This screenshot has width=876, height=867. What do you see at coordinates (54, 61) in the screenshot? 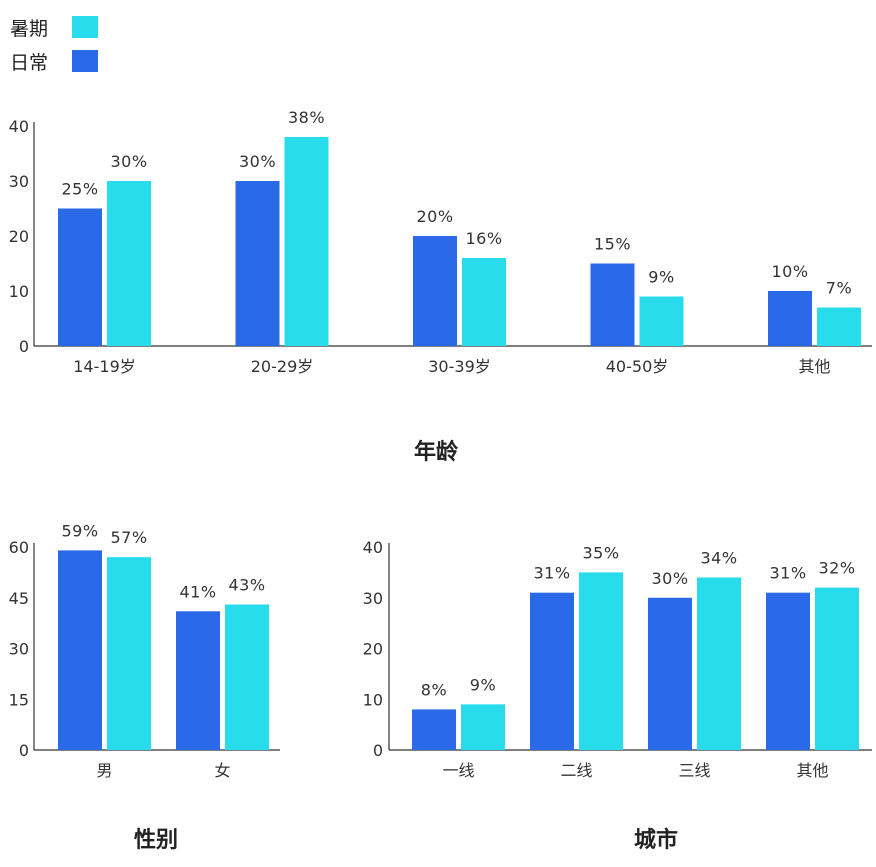
I see `legend-item-daily: 日常` at bounding box center [54, 61].